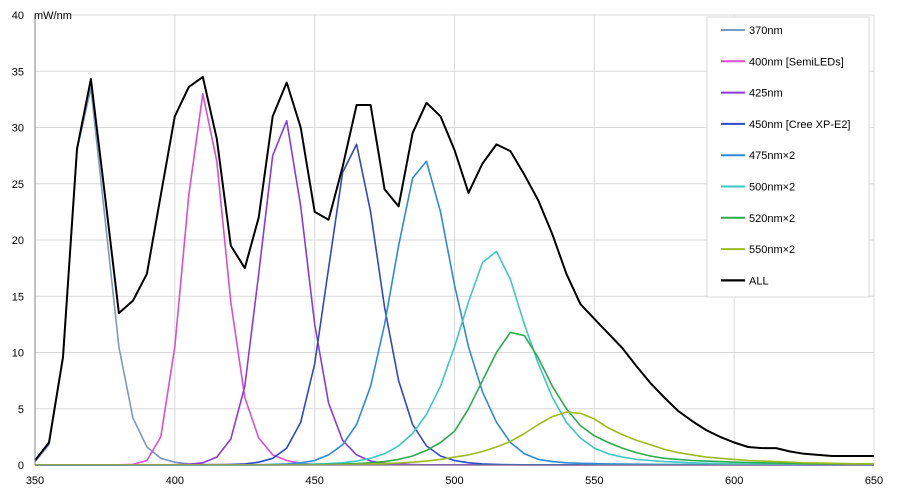 This screenshot has height=500, width=900. Describe the element at coordinates (18, 129) in the screenshot. I see `y-tick-label: 30` at that location.